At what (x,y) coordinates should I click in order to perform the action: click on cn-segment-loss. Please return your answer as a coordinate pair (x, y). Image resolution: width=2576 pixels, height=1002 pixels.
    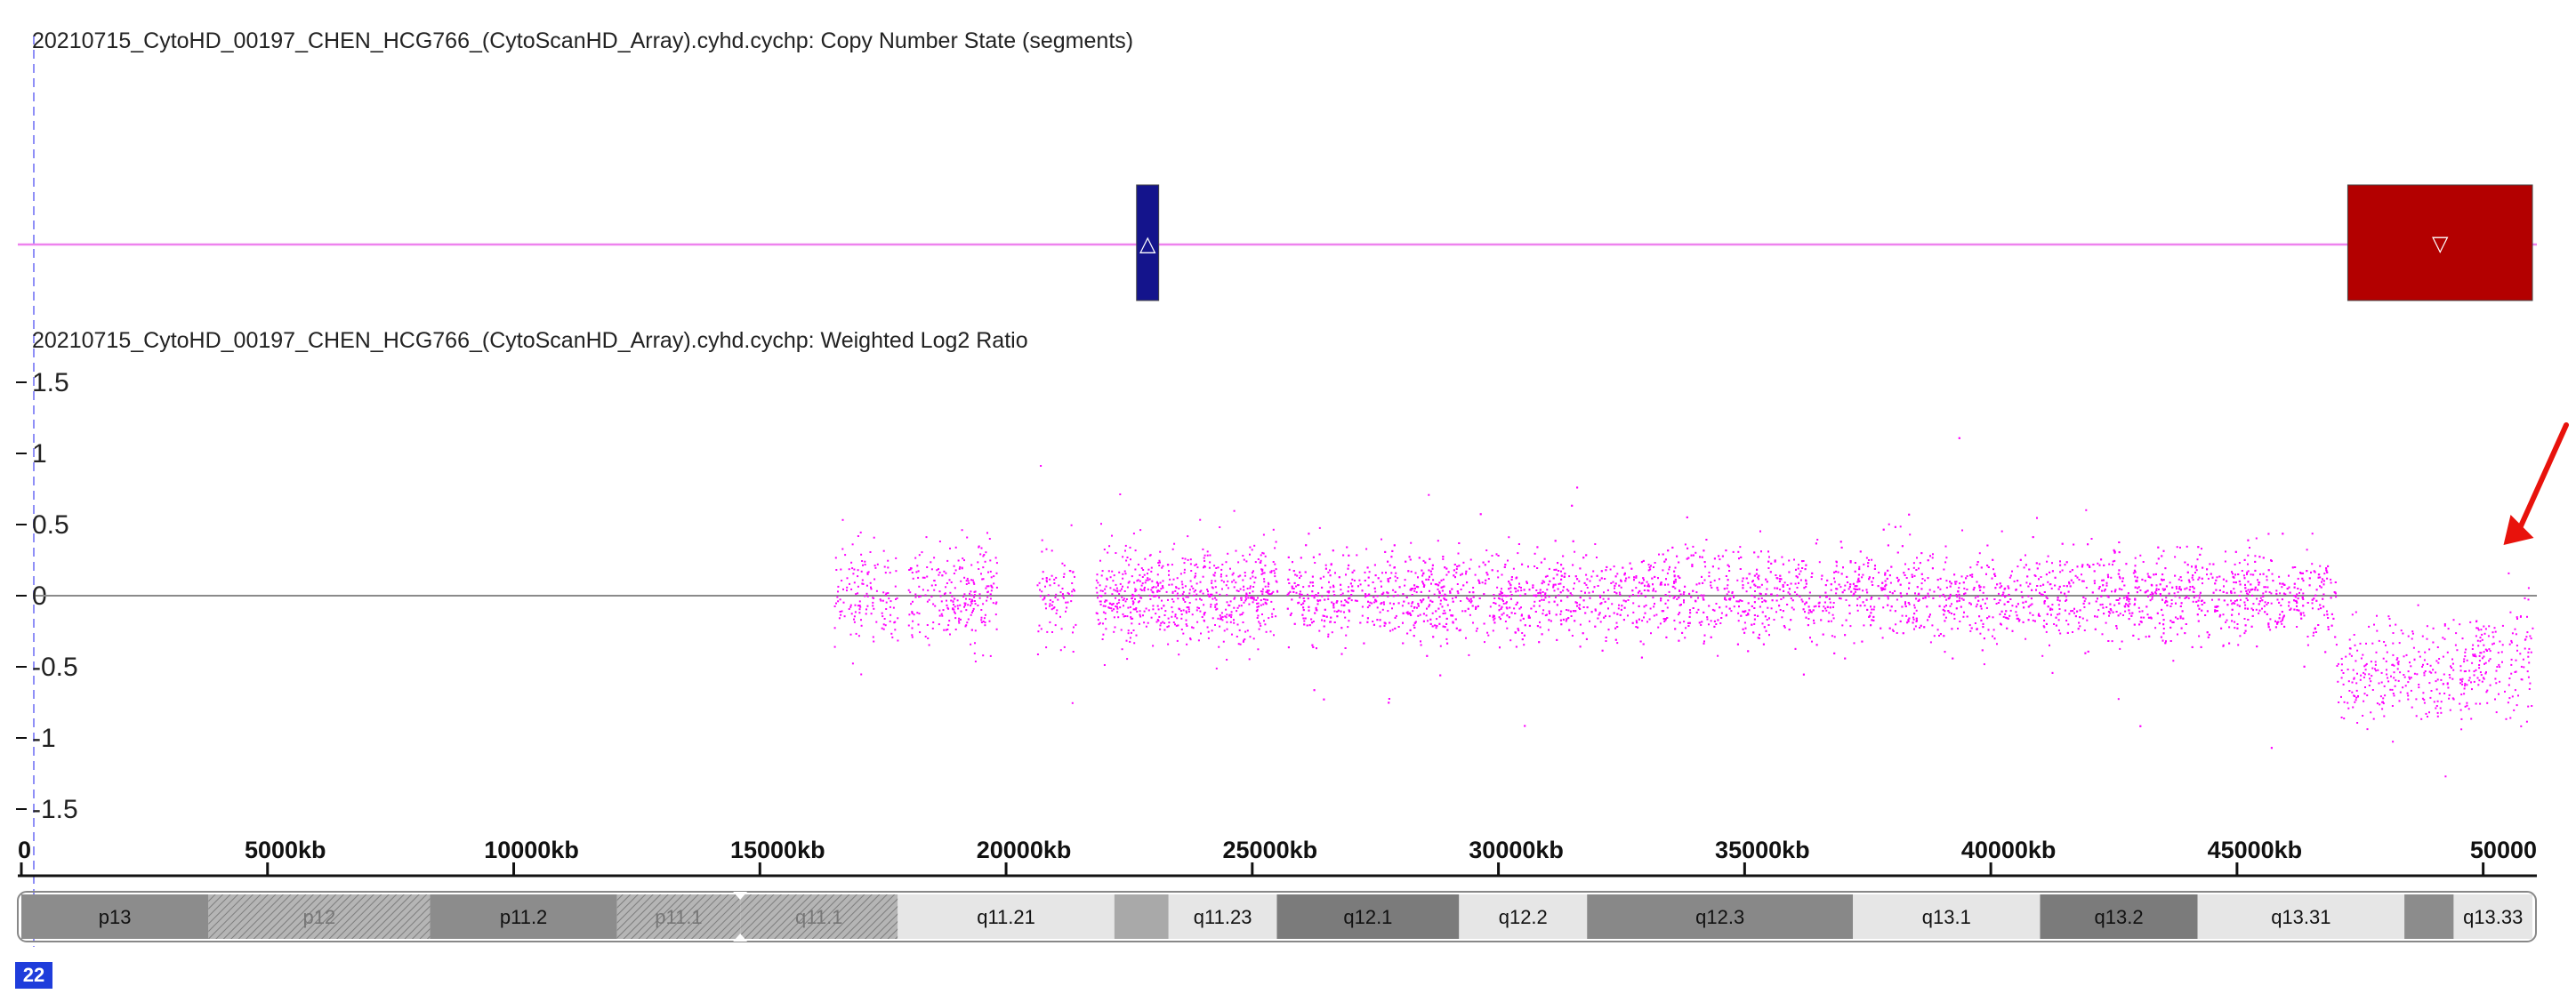
    Looking at the image, I should click on (2440, 243).